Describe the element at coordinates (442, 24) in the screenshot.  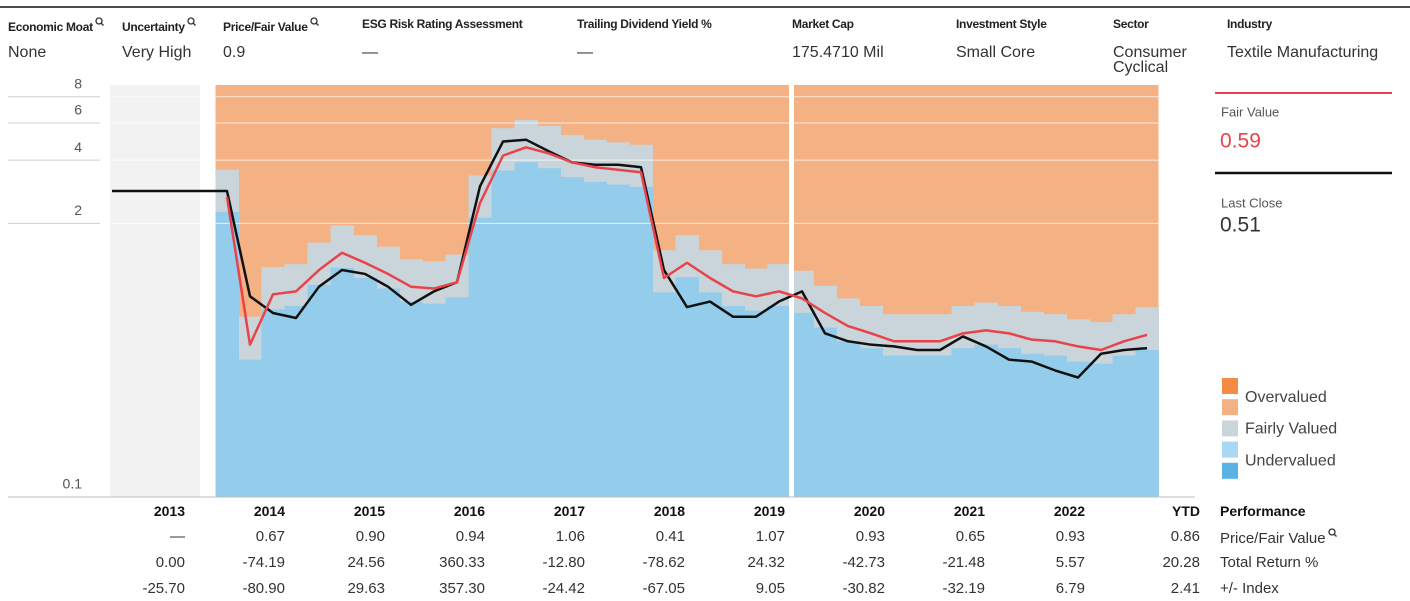
I see `header-label: ESG Risk Rating Assessment` at that location.